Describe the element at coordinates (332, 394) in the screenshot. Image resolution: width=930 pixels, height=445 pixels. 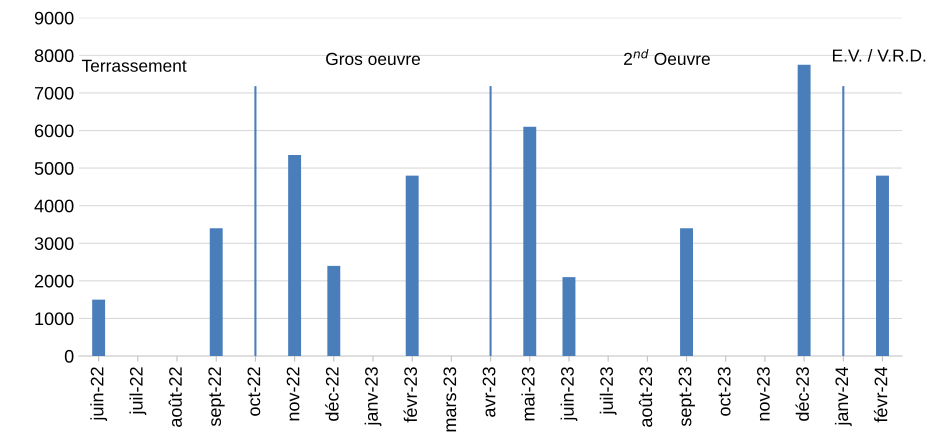
I see `x-tick-label: déc-22` at that location.